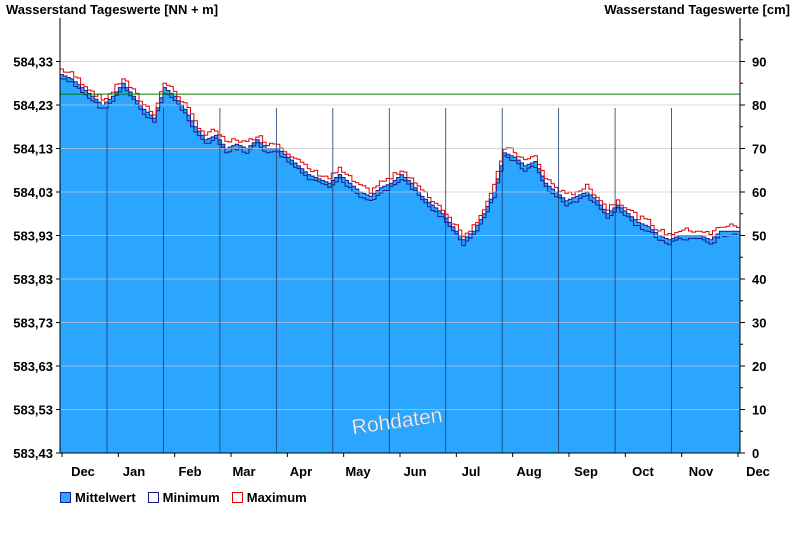 The width and height of the screenshot is (800, 550). Describe the element at coordinates (701, 471) in the screenshot. I see `x-tick-label: Nov` at that location.